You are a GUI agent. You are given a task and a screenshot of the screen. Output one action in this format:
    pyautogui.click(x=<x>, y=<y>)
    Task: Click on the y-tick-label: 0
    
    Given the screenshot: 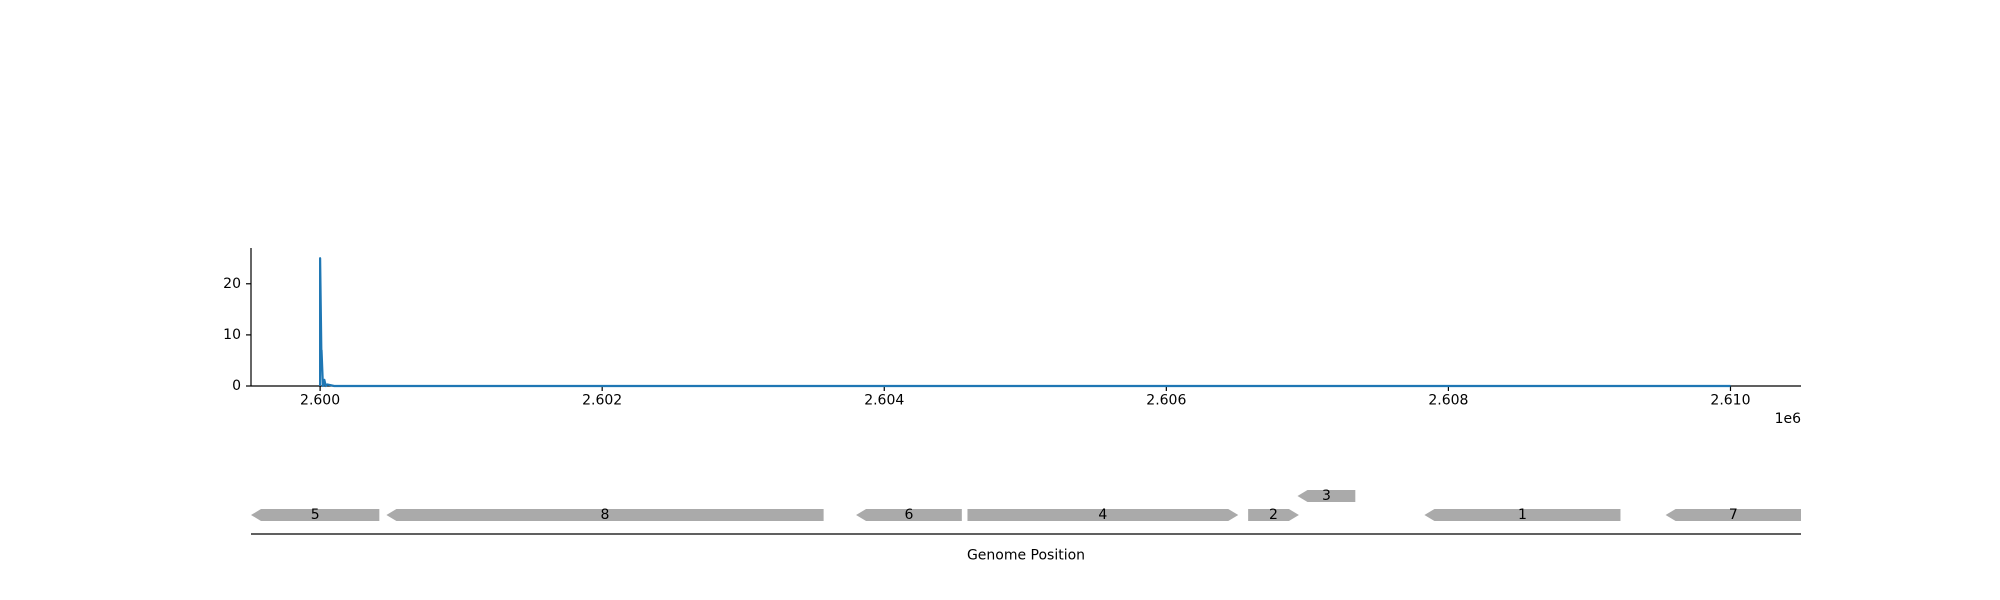 What is the action you would take?
    pyautogui.click(x=236, y=386)
    